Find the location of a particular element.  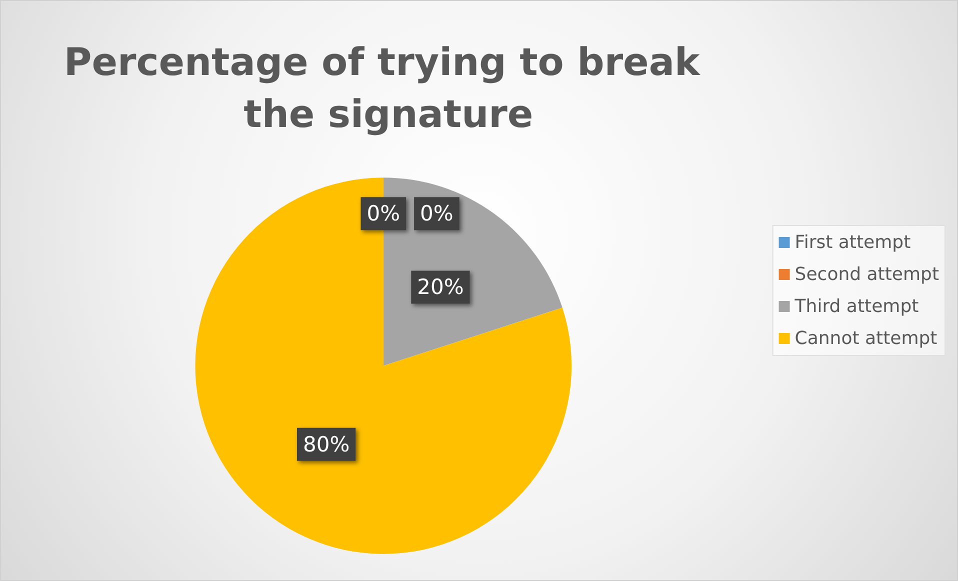

legend-label: Cannot attempt is located at coordinates (866, 338).